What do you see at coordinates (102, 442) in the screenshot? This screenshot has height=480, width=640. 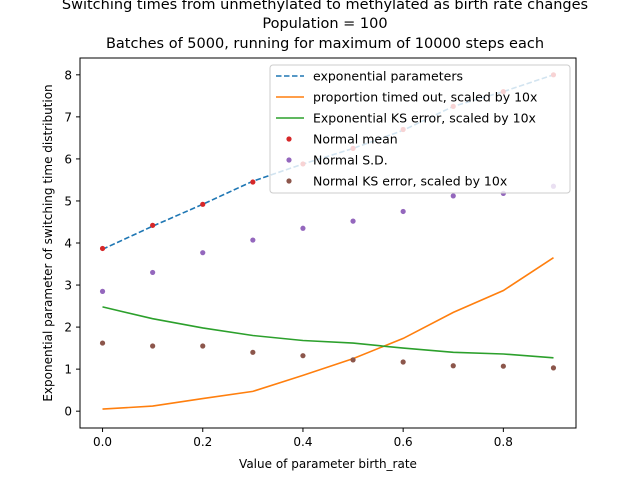 I see `x-tick-label-0: 0.0` at bounding box center [102, 442].